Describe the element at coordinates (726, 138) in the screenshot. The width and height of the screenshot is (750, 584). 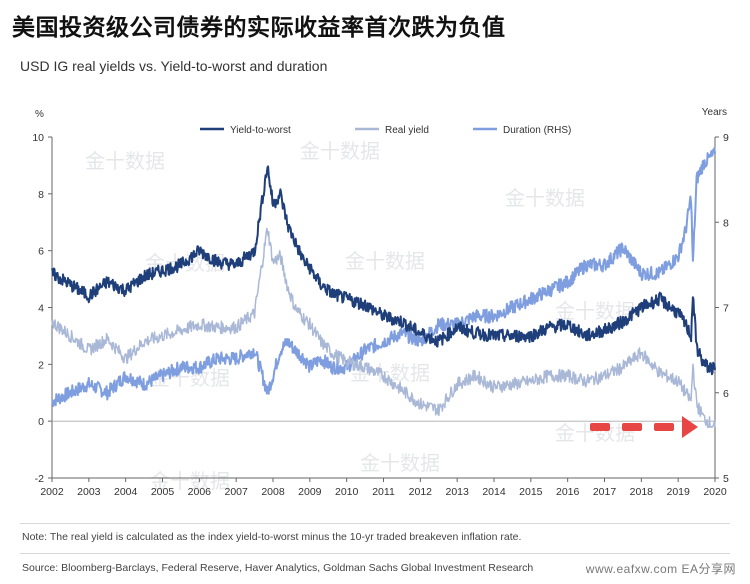
I see `right-tick-label: 9` at that location.